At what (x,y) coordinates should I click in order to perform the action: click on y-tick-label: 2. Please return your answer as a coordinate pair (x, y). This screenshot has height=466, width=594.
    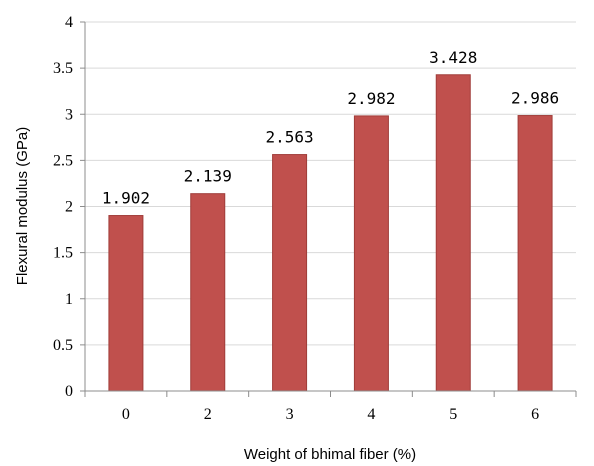
    Looking at the image, I should click on (69, 207).